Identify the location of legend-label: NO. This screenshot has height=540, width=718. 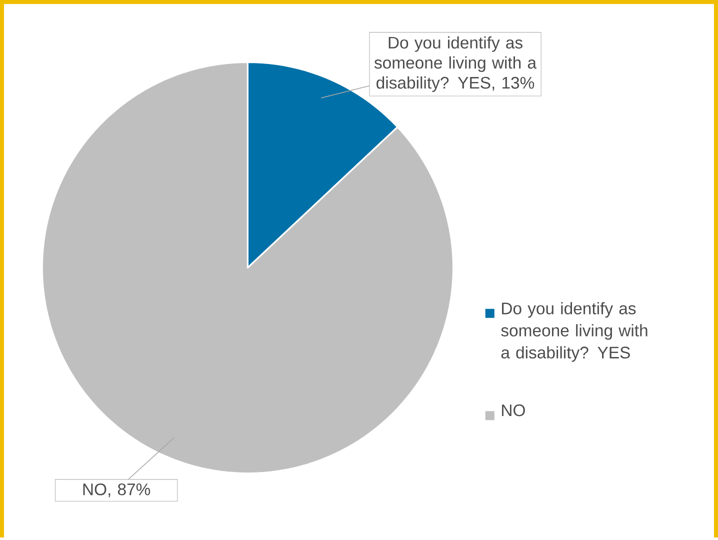
(513, 410).